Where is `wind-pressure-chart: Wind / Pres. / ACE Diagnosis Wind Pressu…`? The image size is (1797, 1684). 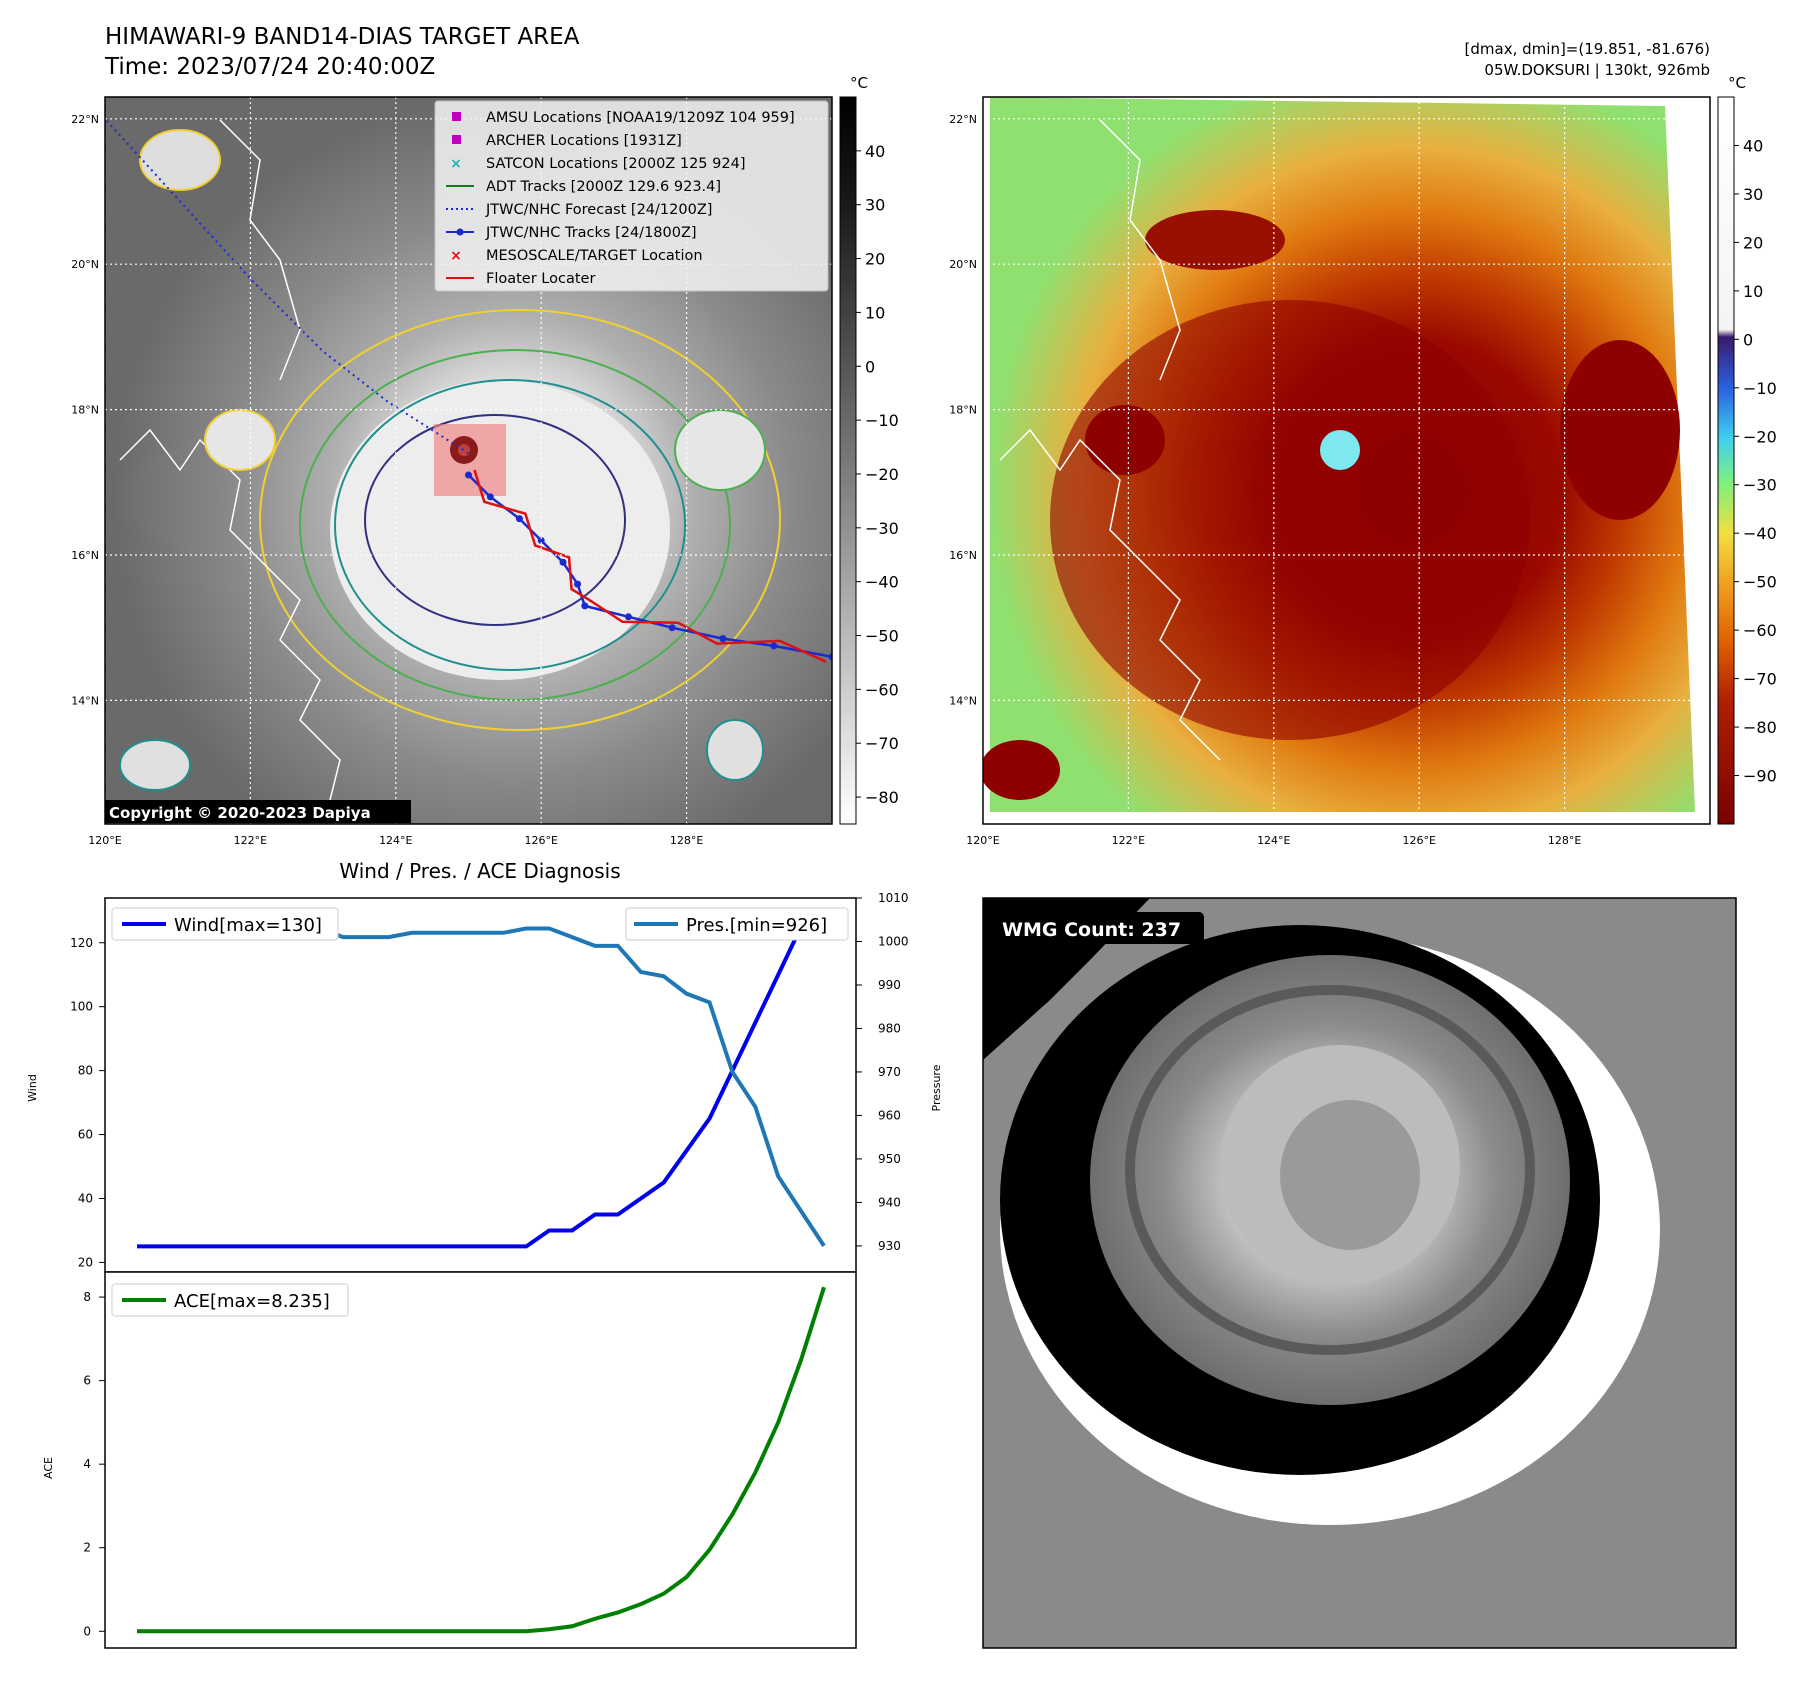
wind-pressure-chart: Wind / Pres. / ACE Diagnosis Wind Pressu… is located at coordinates (484, 1066).